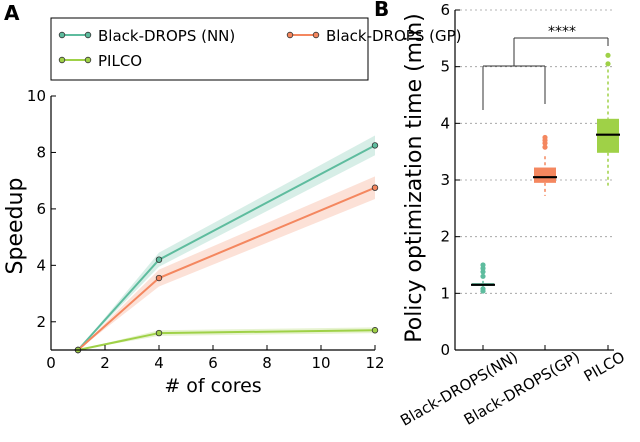 The width and height of the screenshot is (640, 442). Describe the element at coordinates (159, 363) in the screenshot. I see `x-tick-label: 4` at that location.